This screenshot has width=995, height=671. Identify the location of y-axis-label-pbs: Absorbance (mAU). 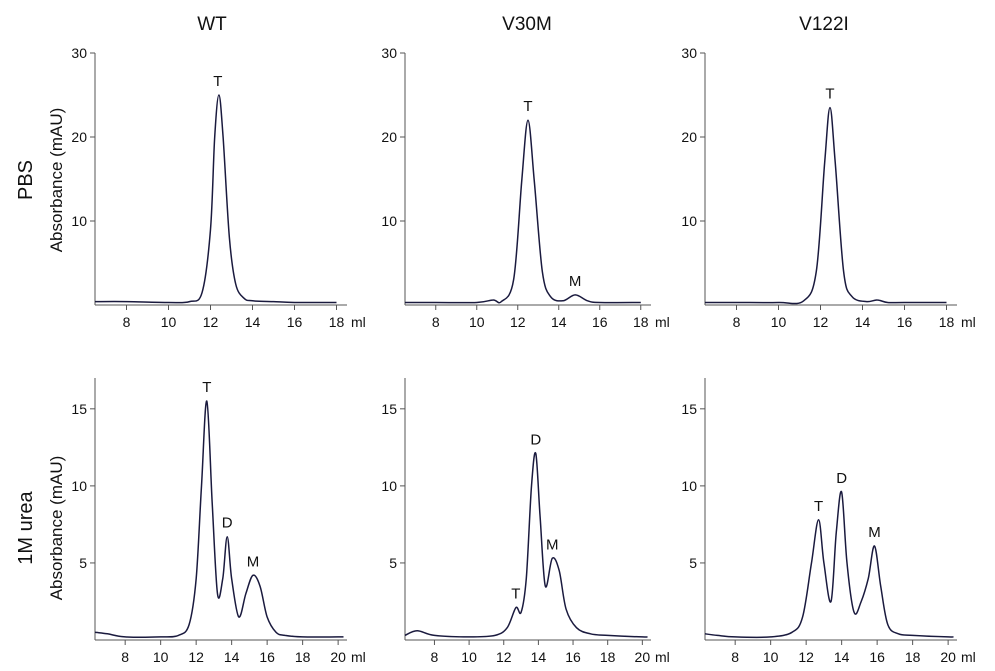
(56, 180).